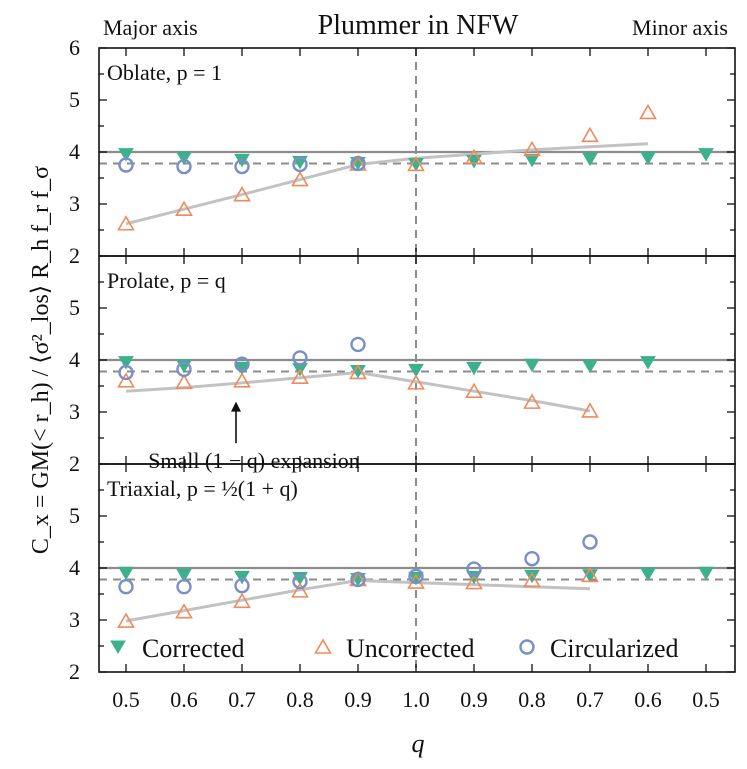  I want to click on panel-label: Triaxial, p = ½(1 + q), so click(202, 488).